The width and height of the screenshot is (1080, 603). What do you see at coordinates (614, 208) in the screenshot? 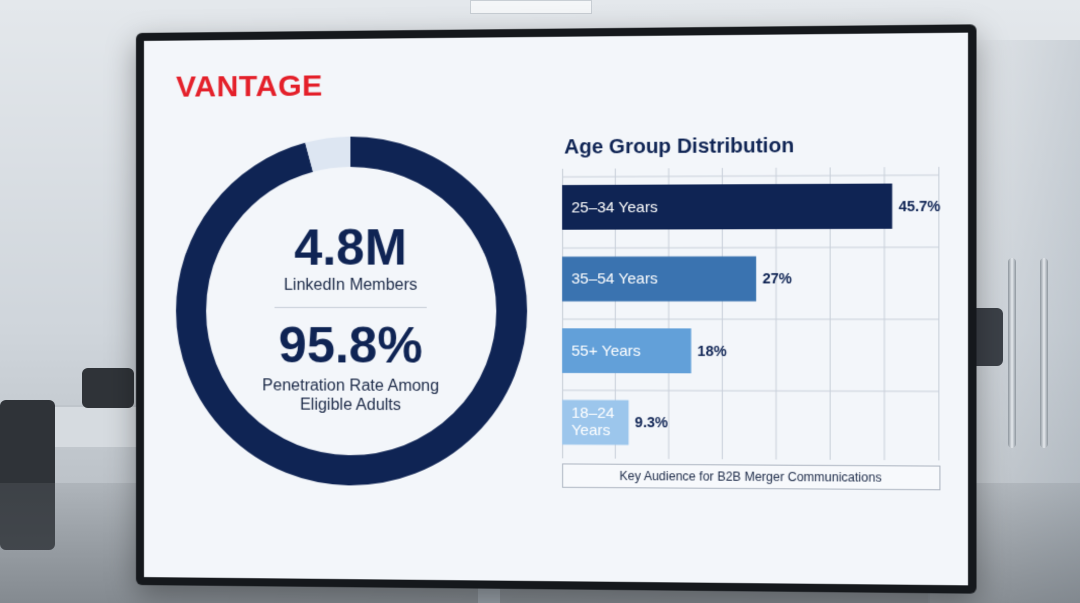
I see `bar-category-label: 25–34 Years` at bounding box center [614, 208].